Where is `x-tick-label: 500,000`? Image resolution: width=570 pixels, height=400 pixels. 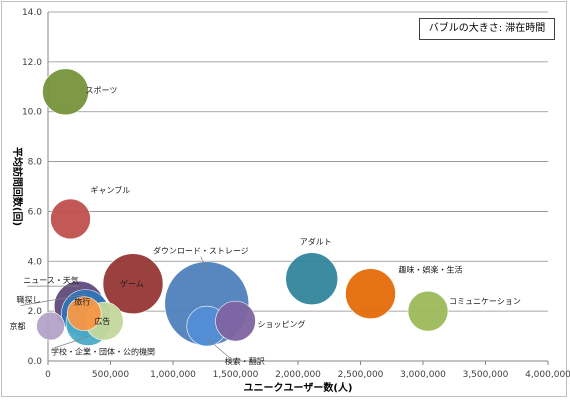 x-tick-label: 500,000 is located at coordinates (110, 375).